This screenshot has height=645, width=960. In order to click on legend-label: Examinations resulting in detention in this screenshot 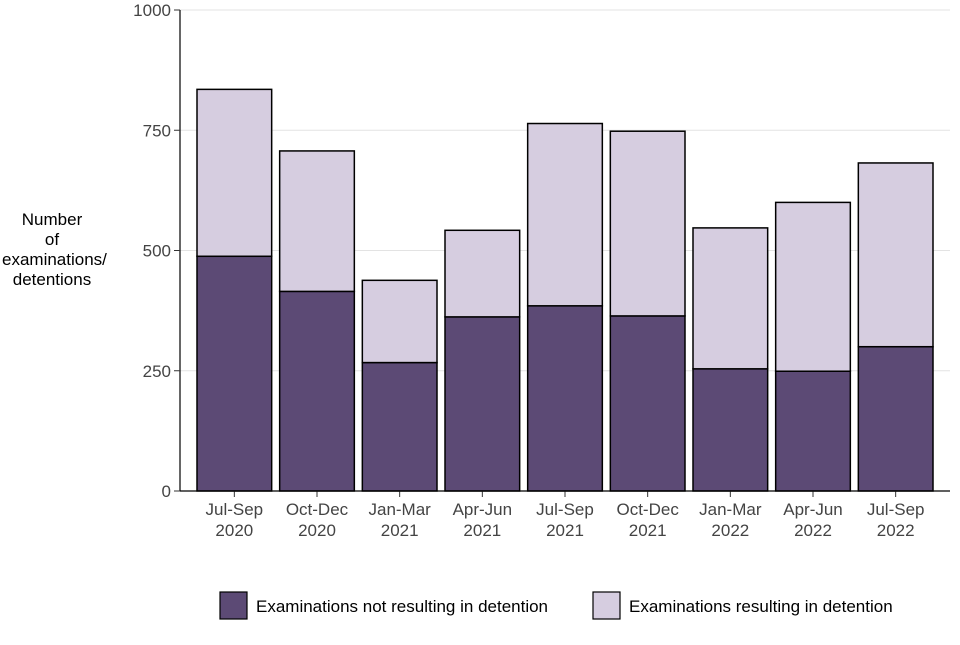, I will do `click(761, 606)`.